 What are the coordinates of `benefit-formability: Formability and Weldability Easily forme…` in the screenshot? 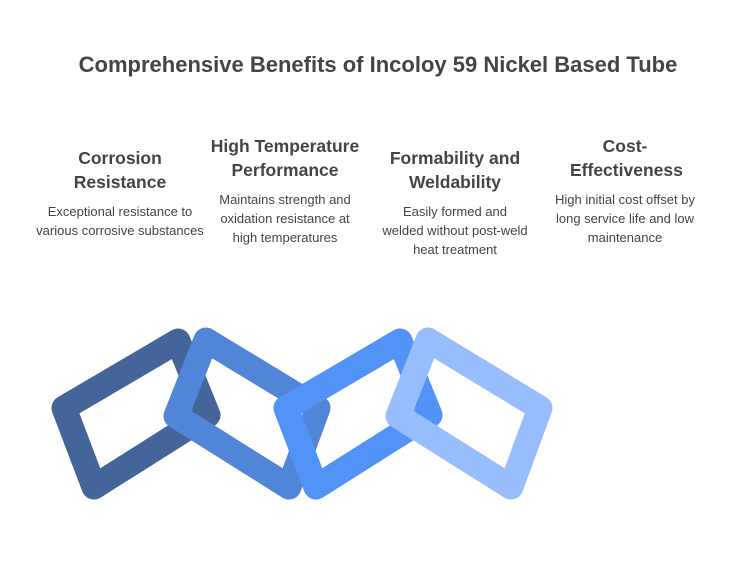 It's located at (455, 190).